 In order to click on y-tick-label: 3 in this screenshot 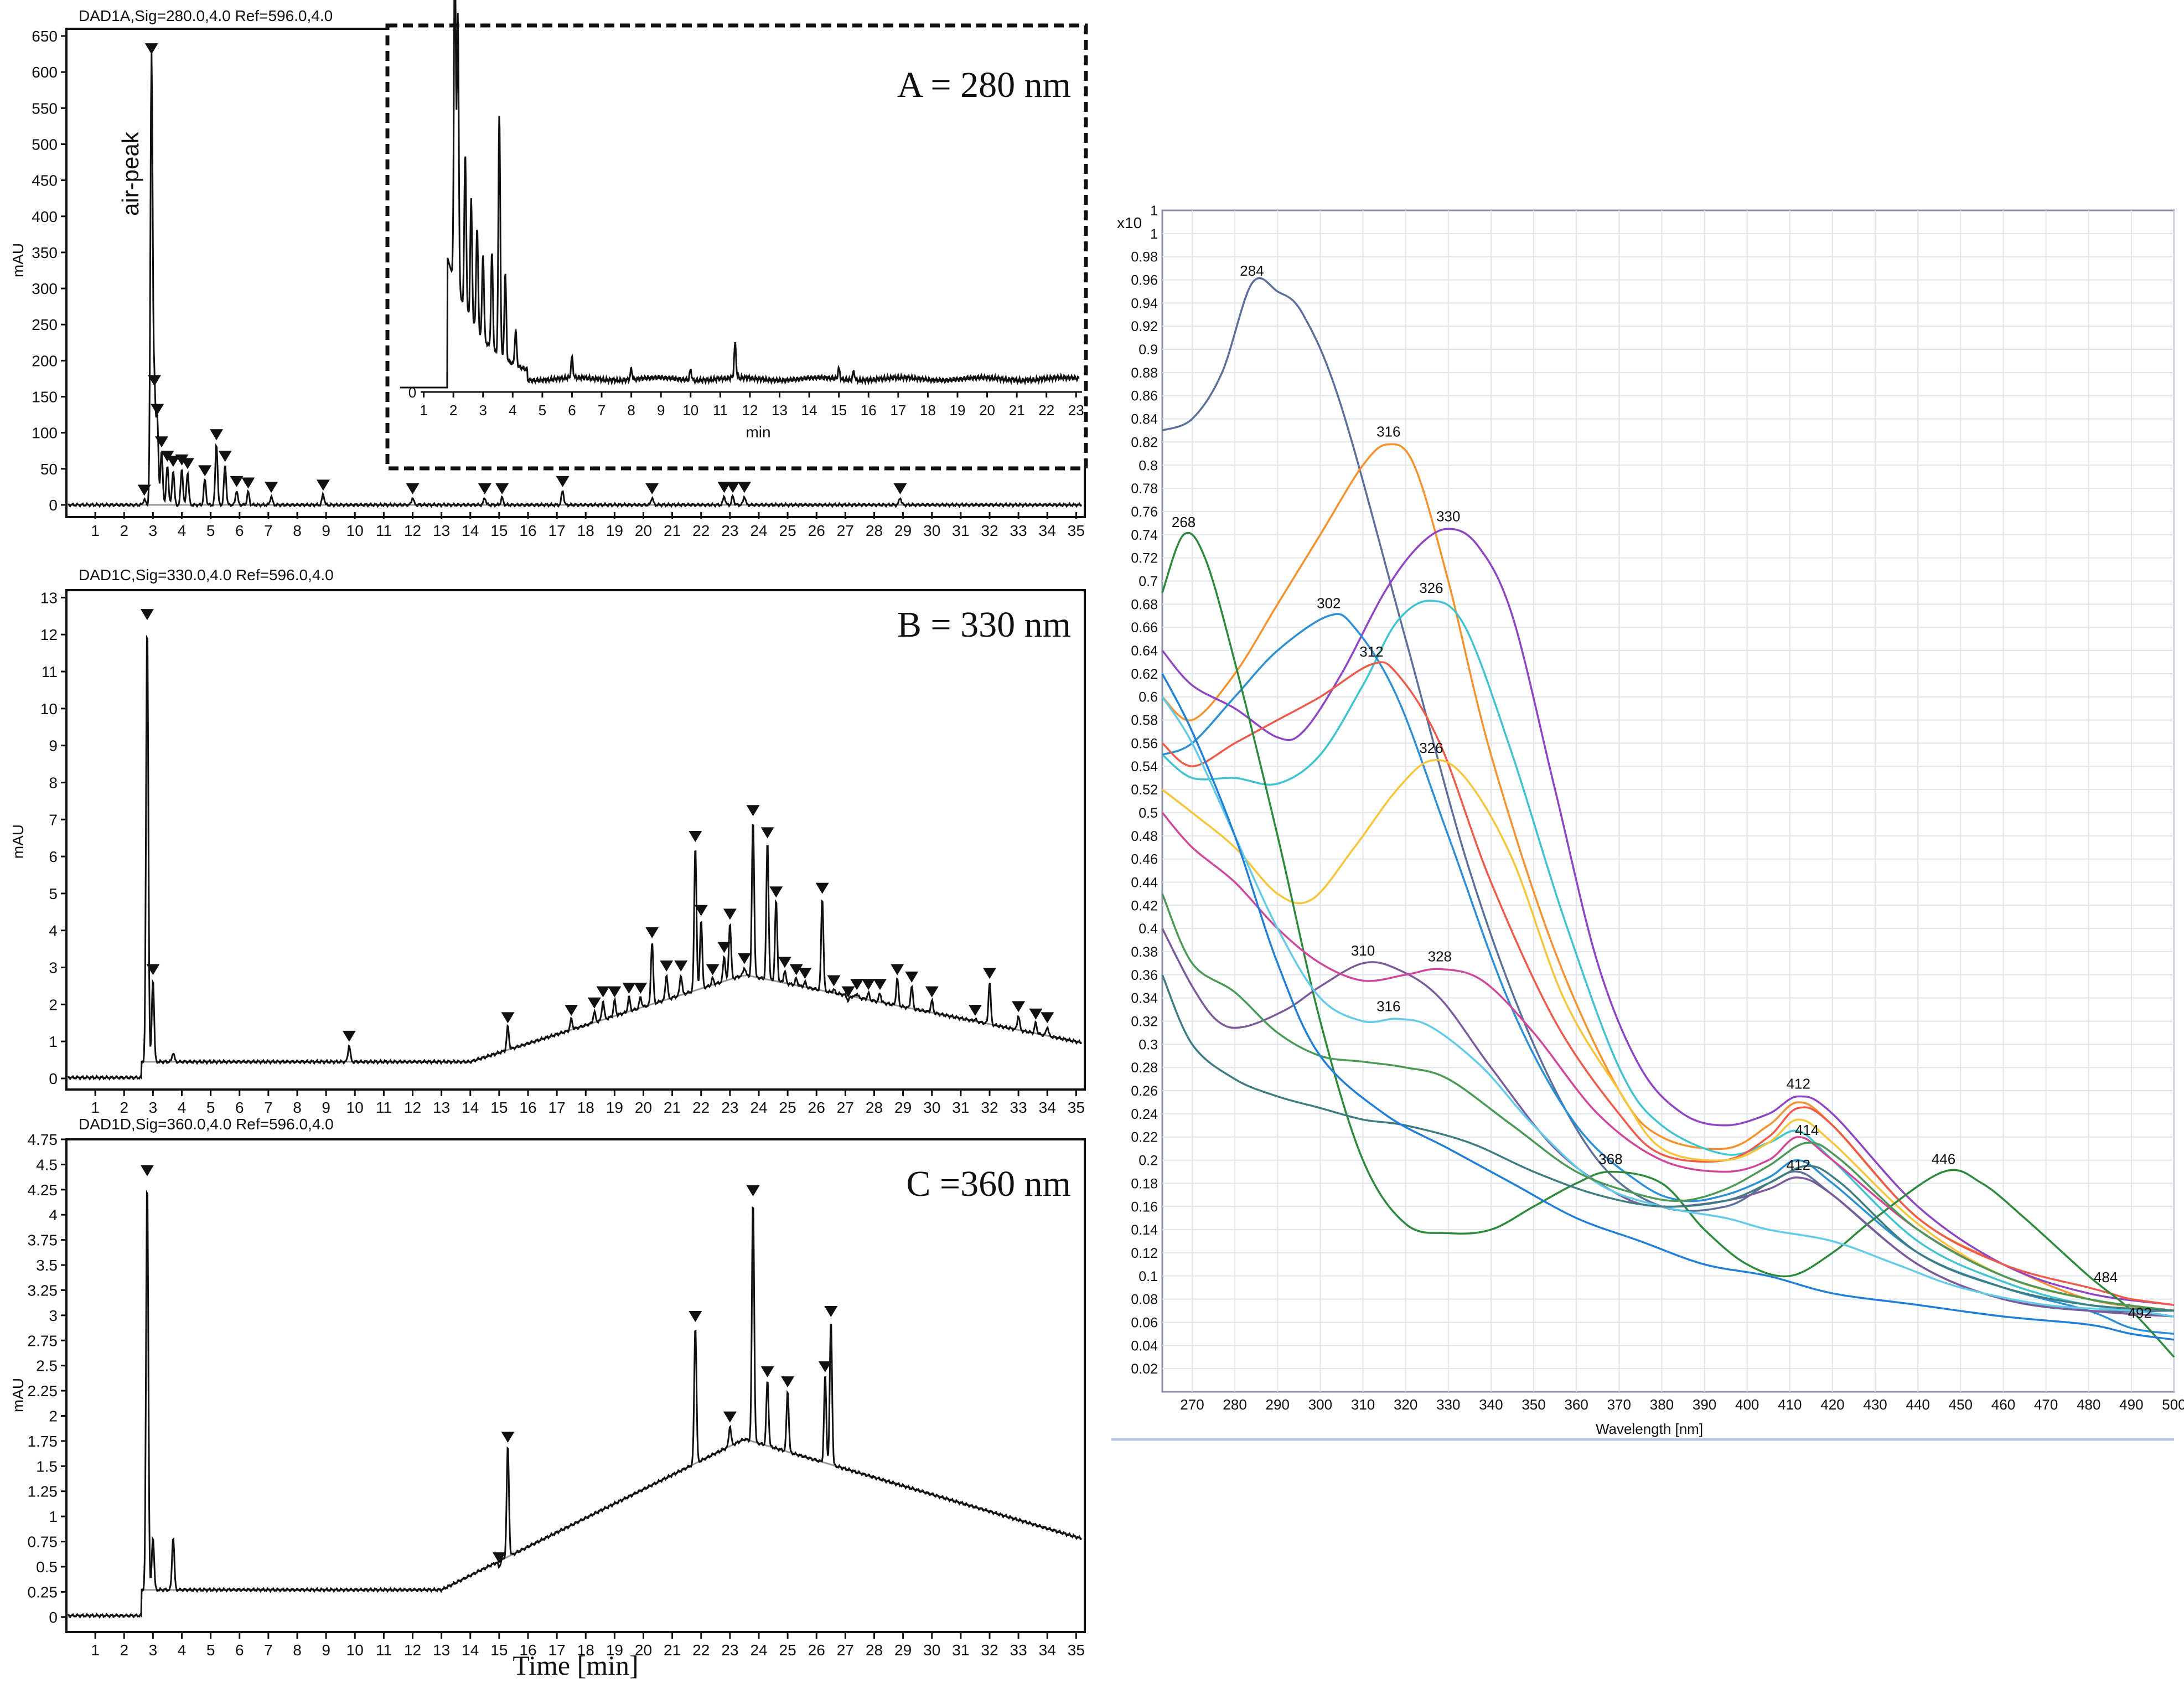, I will do `click(54, 1315)`.